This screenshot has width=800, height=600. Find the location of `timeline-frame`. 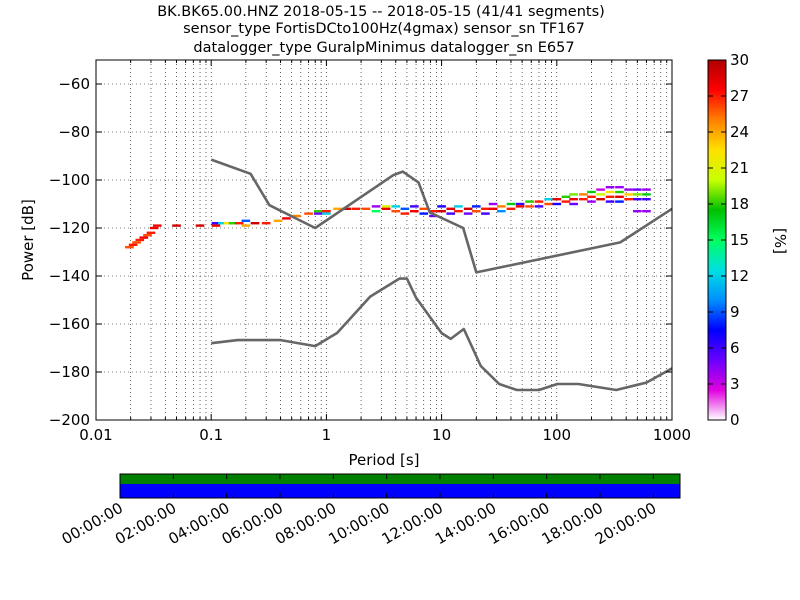

timeline-frame is located at coordinates (400, 486).